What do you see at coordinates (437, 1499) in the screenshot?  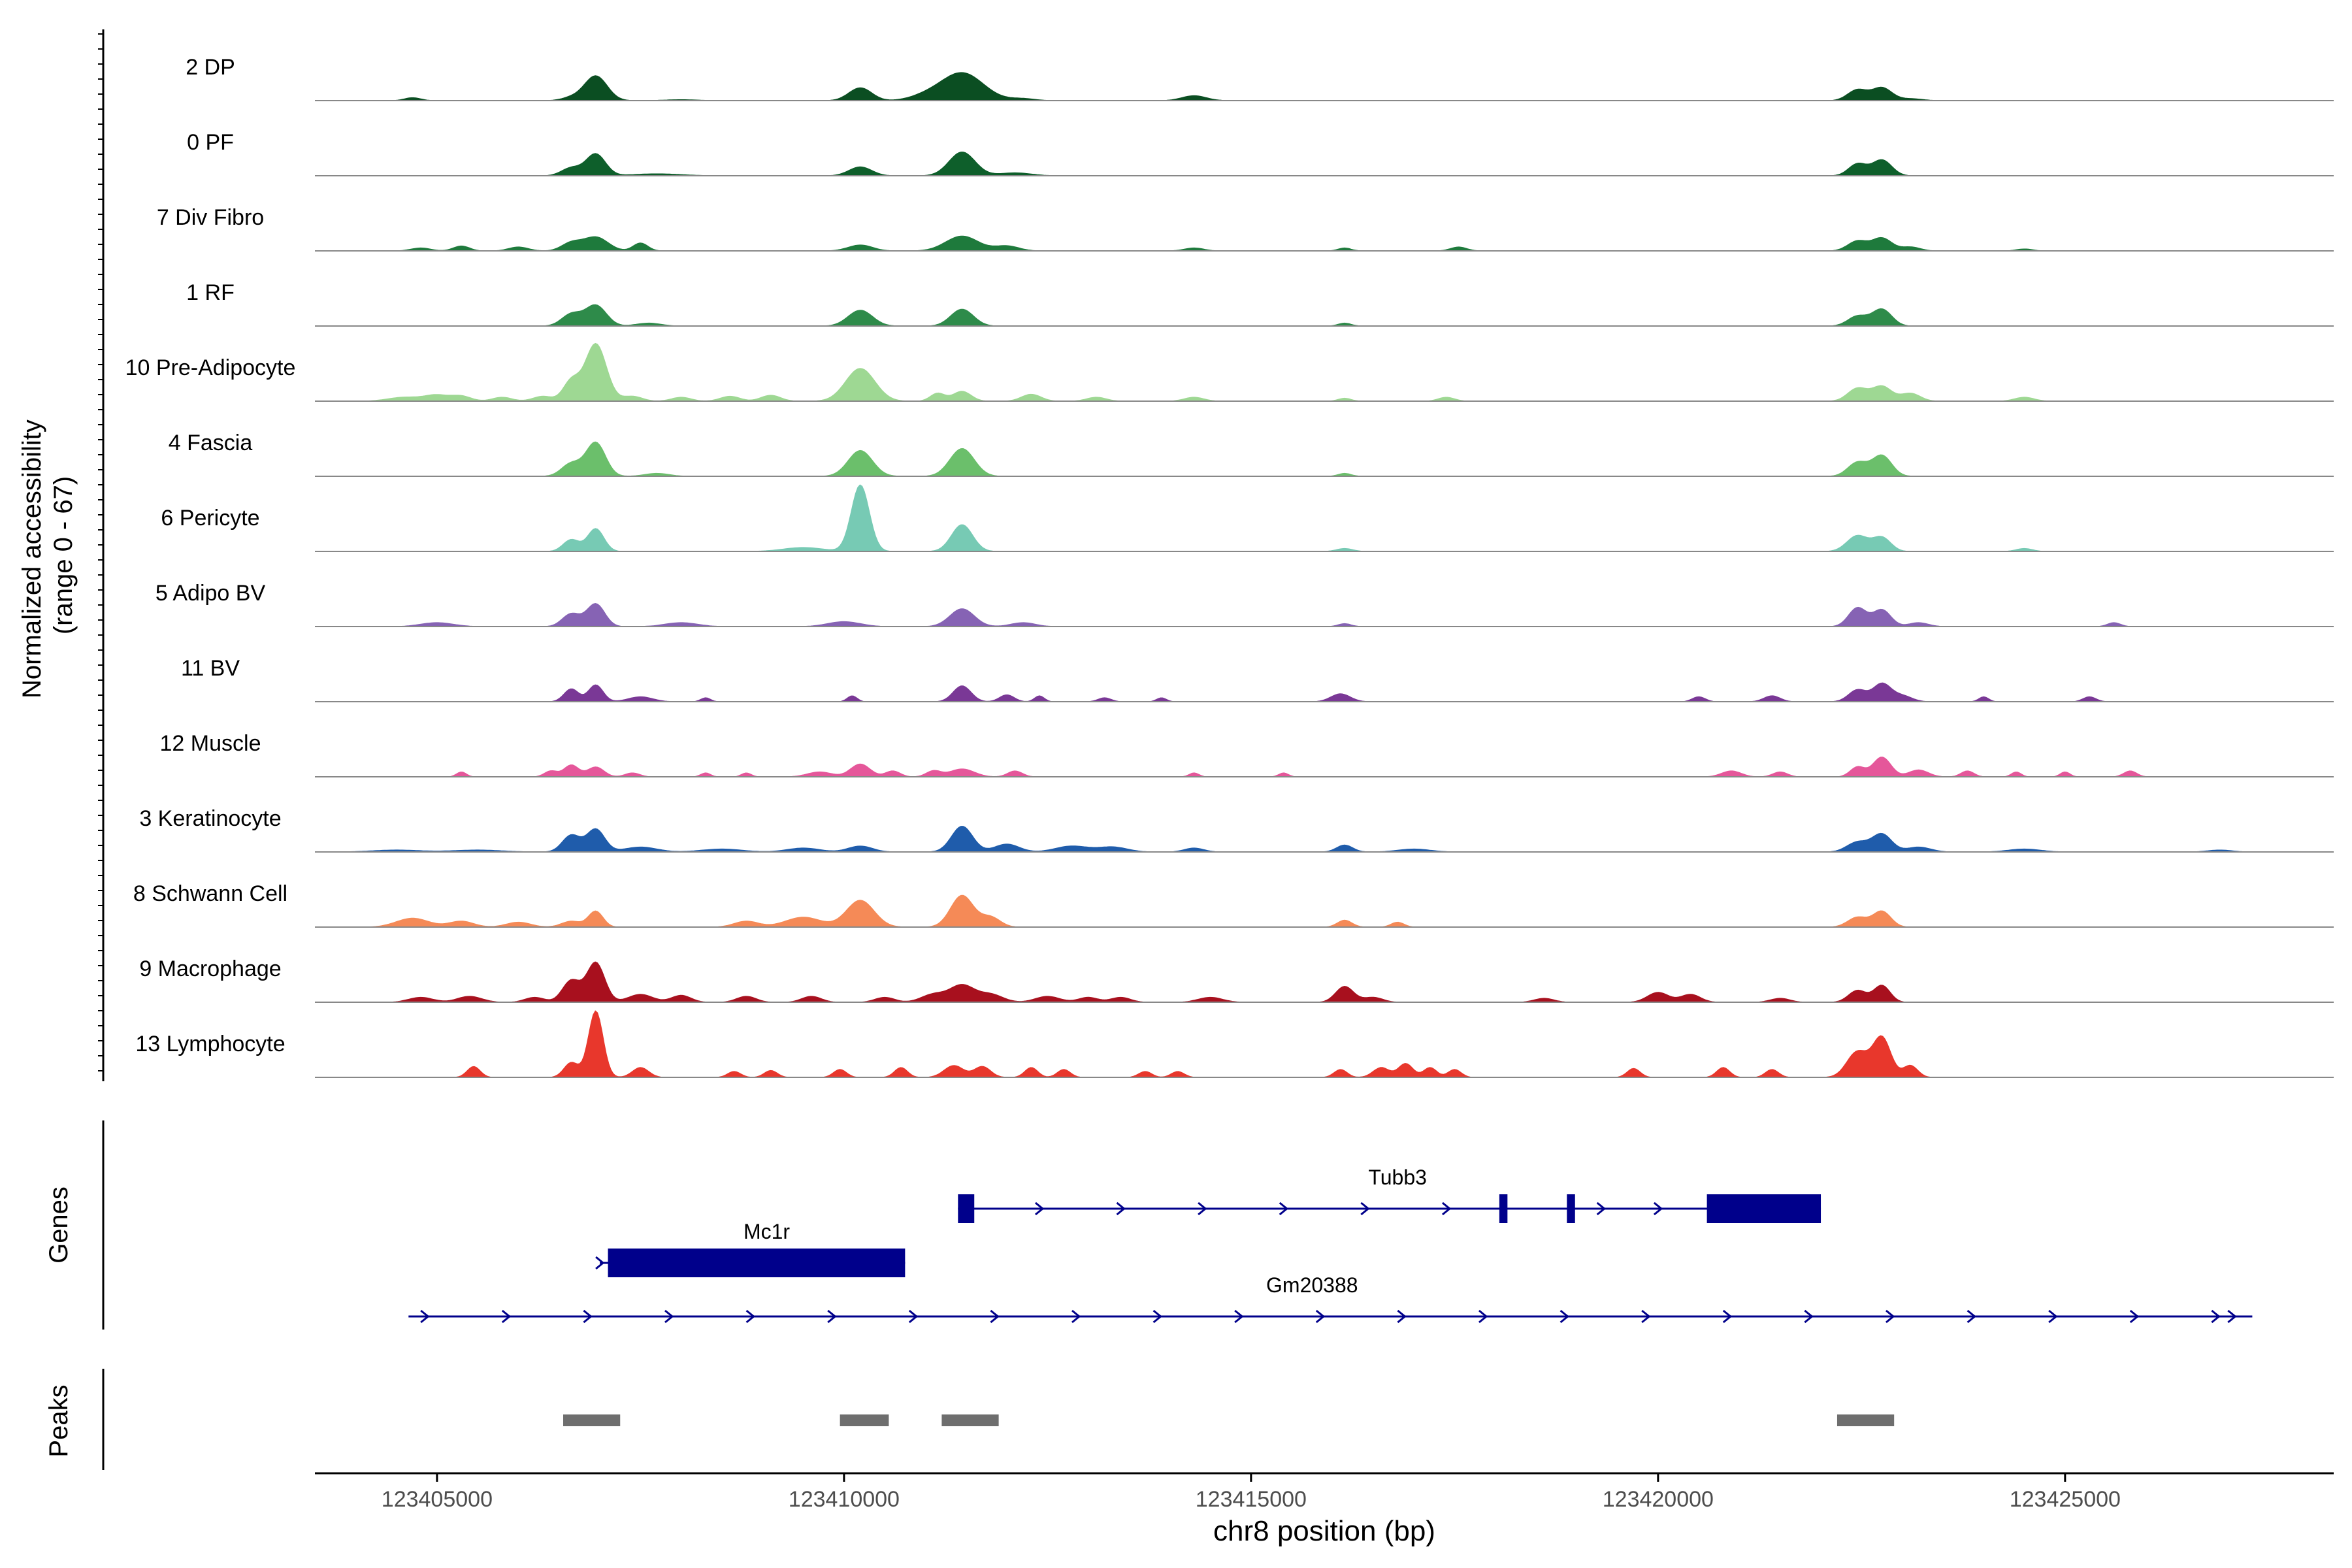 I see `x-tick-label: 123405000` at bounding box center [437, 1499].